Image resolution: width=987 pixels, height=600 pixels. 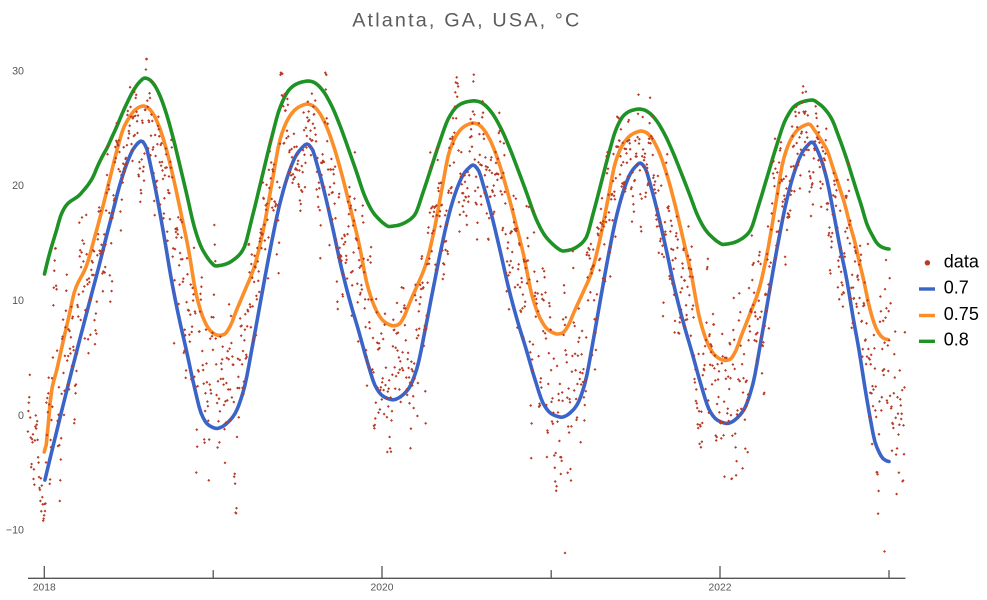 I want to click on svg-text: 2022, so click(x=720, y=588).